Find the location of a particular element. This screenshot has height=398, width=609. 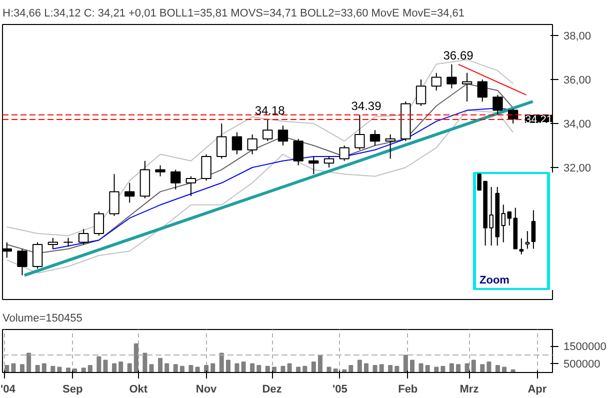

chart-title: H:34,66 L:34,12 C: 34,21 +0,01 BOLL1=35,81 MOVS=34,71 BOLL2=33,60 MovE MovE=34,61 is located at coordinates (233, 14).